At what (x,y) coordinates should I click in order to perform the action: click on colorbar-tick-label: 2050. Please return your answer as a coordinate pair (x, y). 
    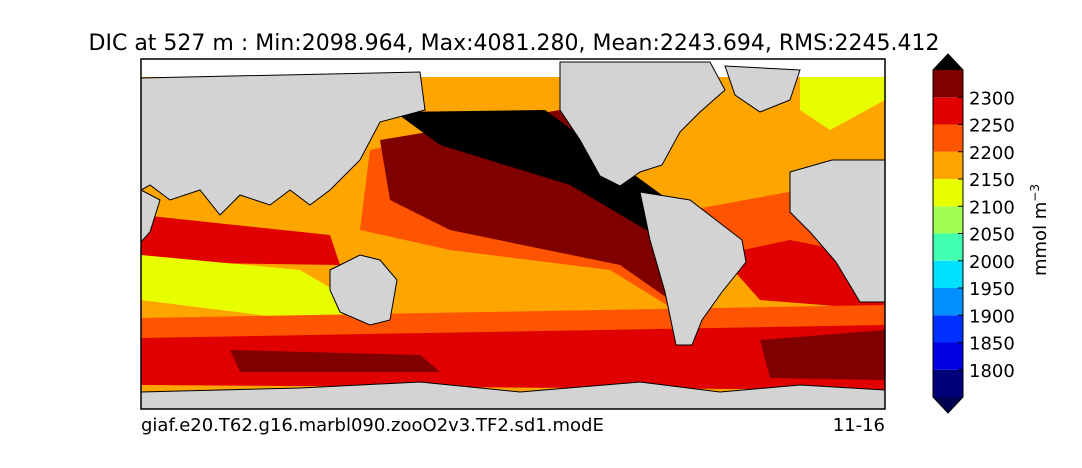
    Looking at the image, I should click on (992, 235).